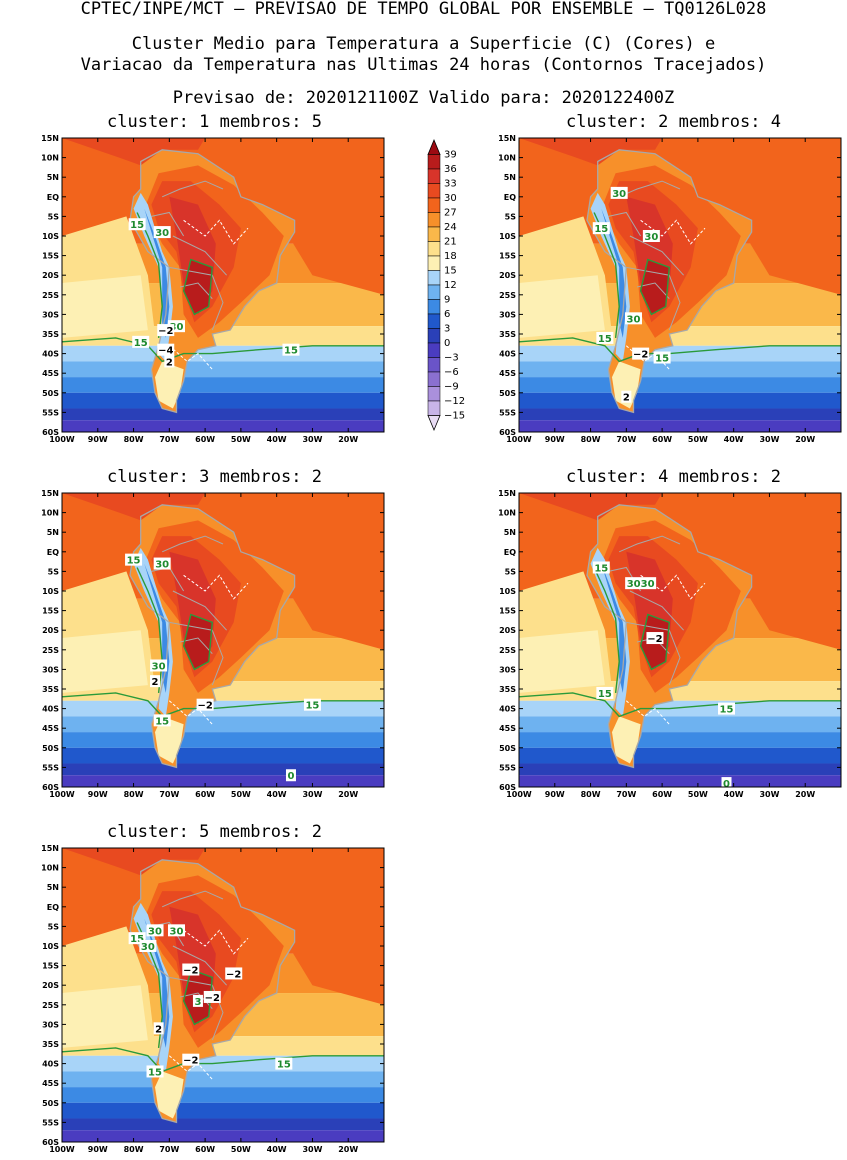 This screenshot has height=1160, width=847. What do you see at coordinates (50, 787) in the screenshot?
I see `lat-label: 60S` at bounding box center [50, 787].